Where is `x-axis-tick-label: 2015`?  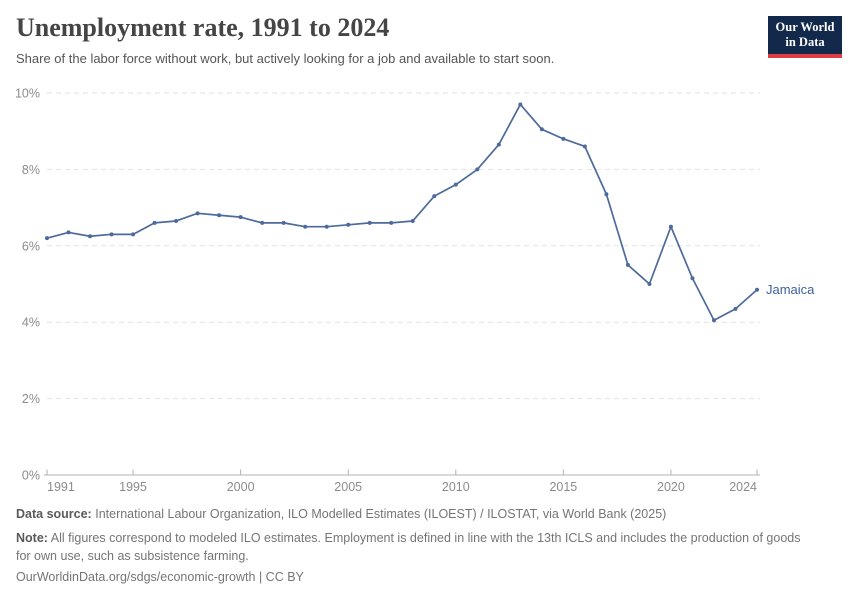 x-axis-tick-label: 2015 is located at coordinates (563, 487).